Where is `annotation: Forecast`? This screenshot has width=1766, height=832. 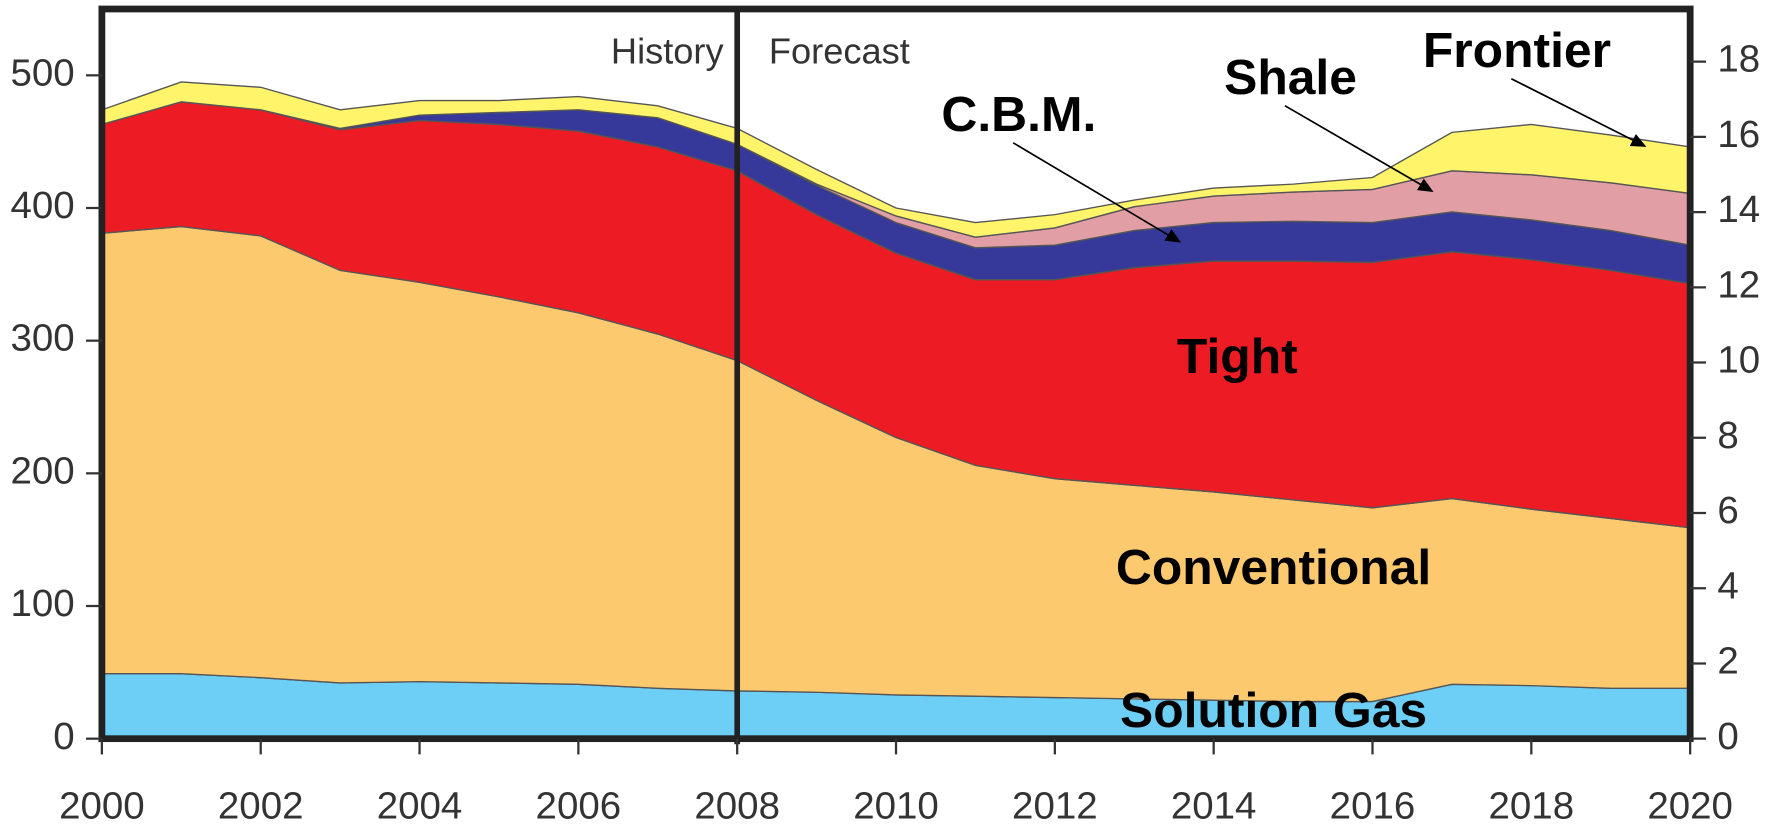 annotation: Forecast is located at coordinates (839, 51).